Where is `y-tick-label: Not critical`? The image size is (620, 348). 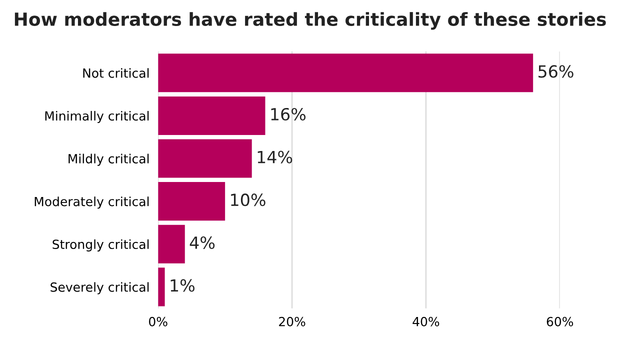
y-tick-label: Not critical is located at coordinates (116, 73).